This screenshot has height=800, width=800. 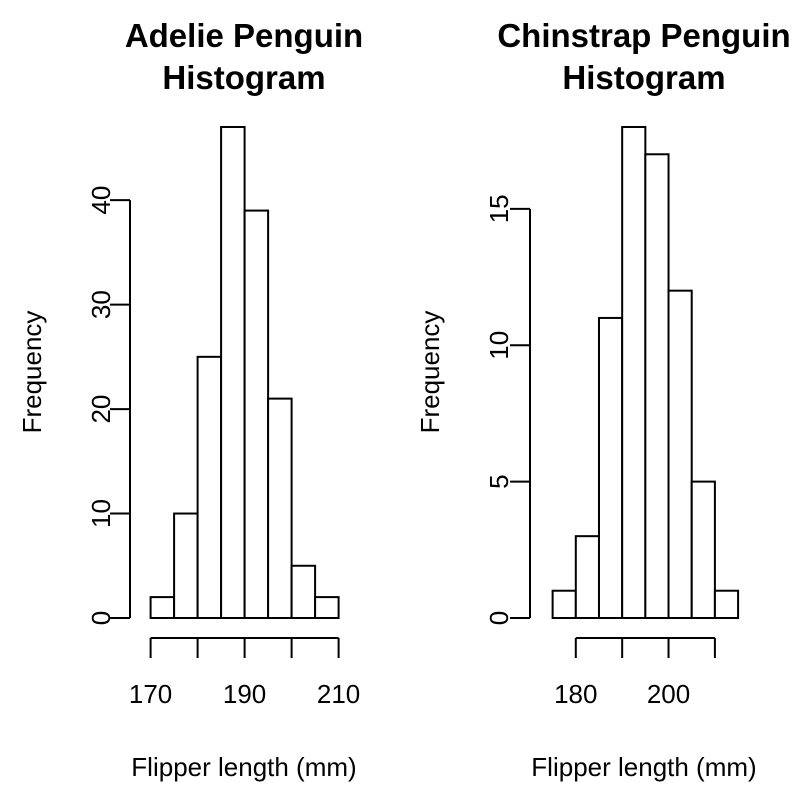 I want to click on y-tick-label: 40, so click(x=101, y=200).